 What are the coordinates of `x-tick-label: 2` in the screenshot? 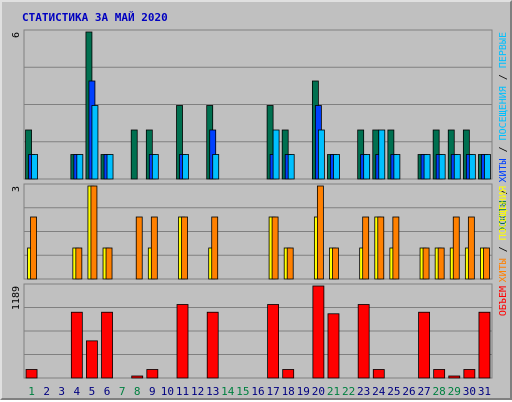 It's located at (46, 391).